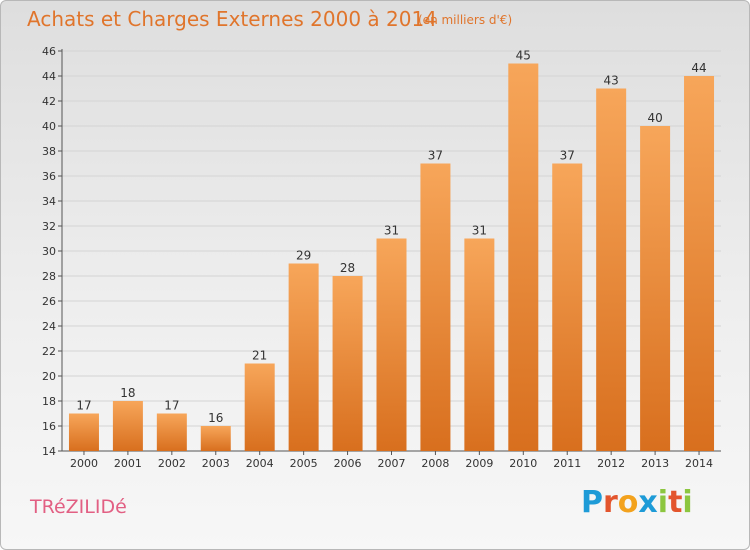 The image size is (750, 550). Describe the element at coordinates (592, 502) in the screenshot. I see `logo-letter: P` at that location.